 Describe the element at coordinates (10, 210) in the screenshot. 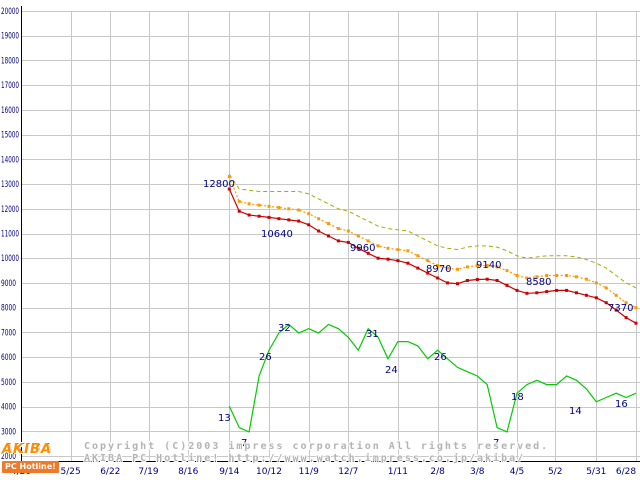

I see `svg-text: 12000` at that location.